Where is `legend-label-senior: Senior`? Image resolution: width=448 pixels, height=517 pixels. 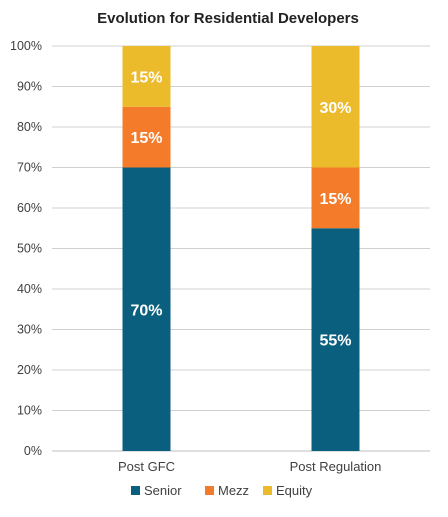 legend-label-senior: Senior is located at coordinates (163, 490).